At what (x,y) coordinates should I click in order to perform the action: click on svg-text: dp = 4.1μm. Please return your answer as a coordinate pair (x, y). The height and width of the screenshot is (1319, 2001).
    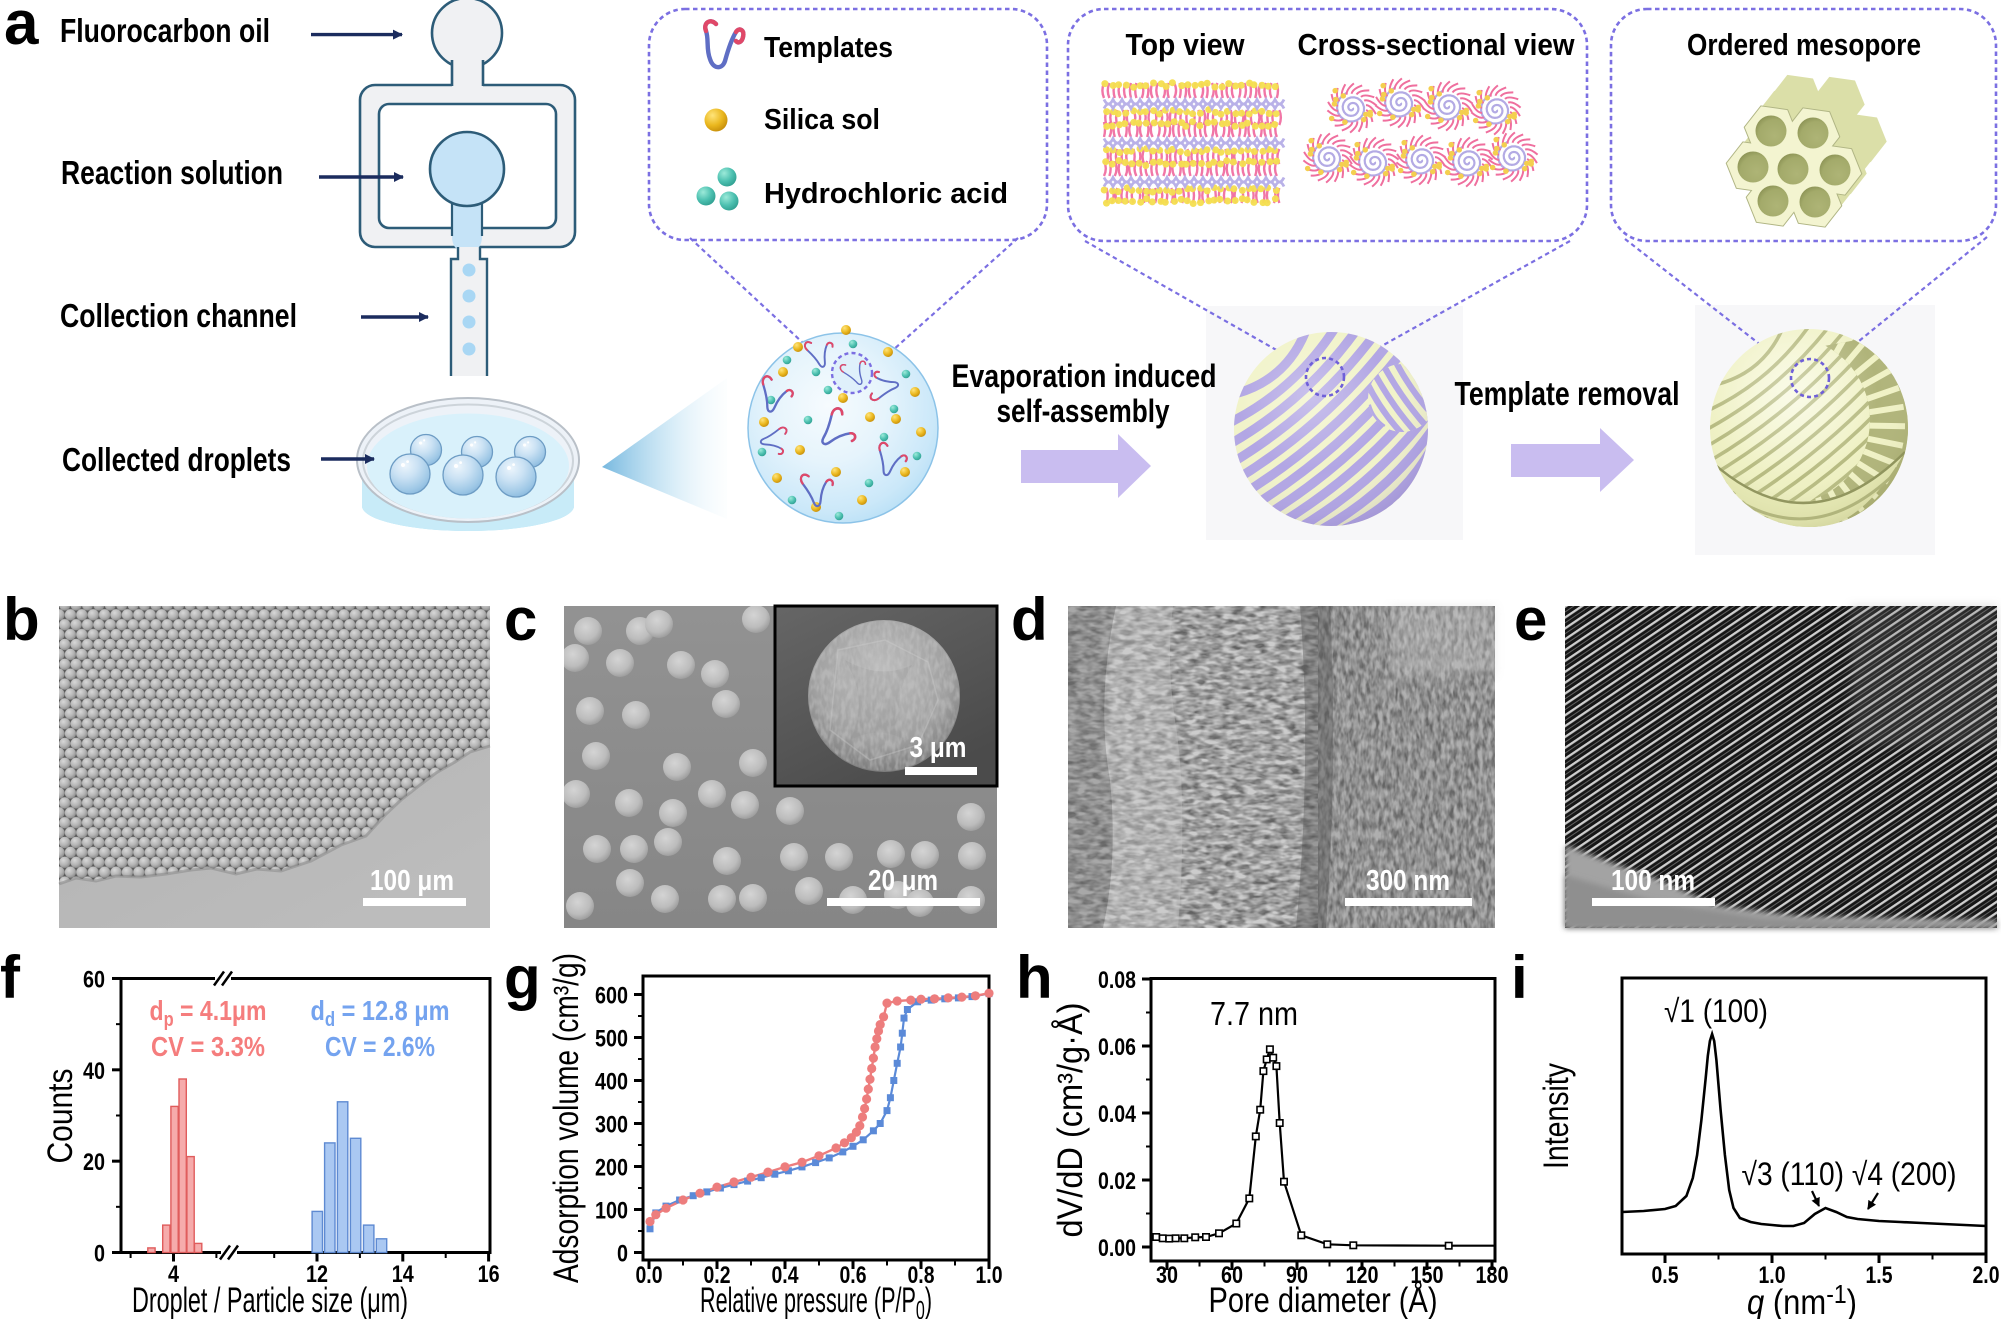
    Looking at the image, I should click on (208, 1013).